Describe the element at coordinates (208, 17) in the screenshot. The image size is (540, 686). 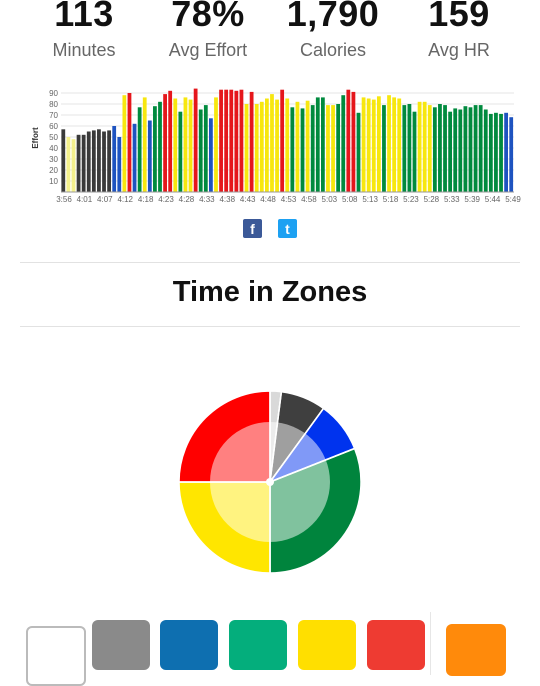
I see `stat-effort-value: 78%` at that location.